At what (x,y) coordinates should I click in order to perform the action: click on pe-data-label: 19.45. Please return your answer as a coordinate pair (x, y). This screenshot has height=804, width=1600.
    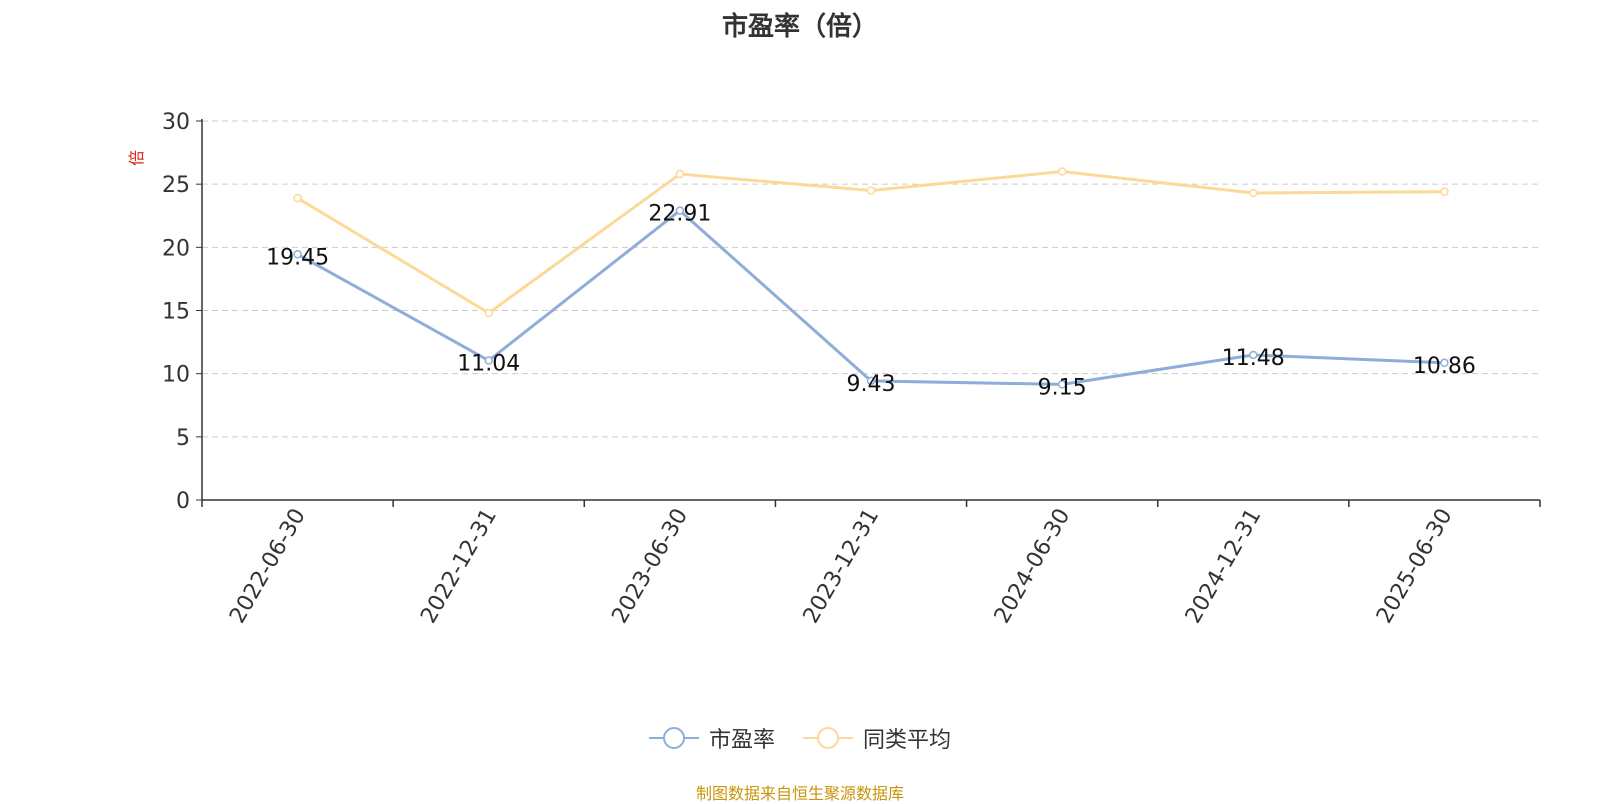
    Looking at the image, I should click on (297, 257).